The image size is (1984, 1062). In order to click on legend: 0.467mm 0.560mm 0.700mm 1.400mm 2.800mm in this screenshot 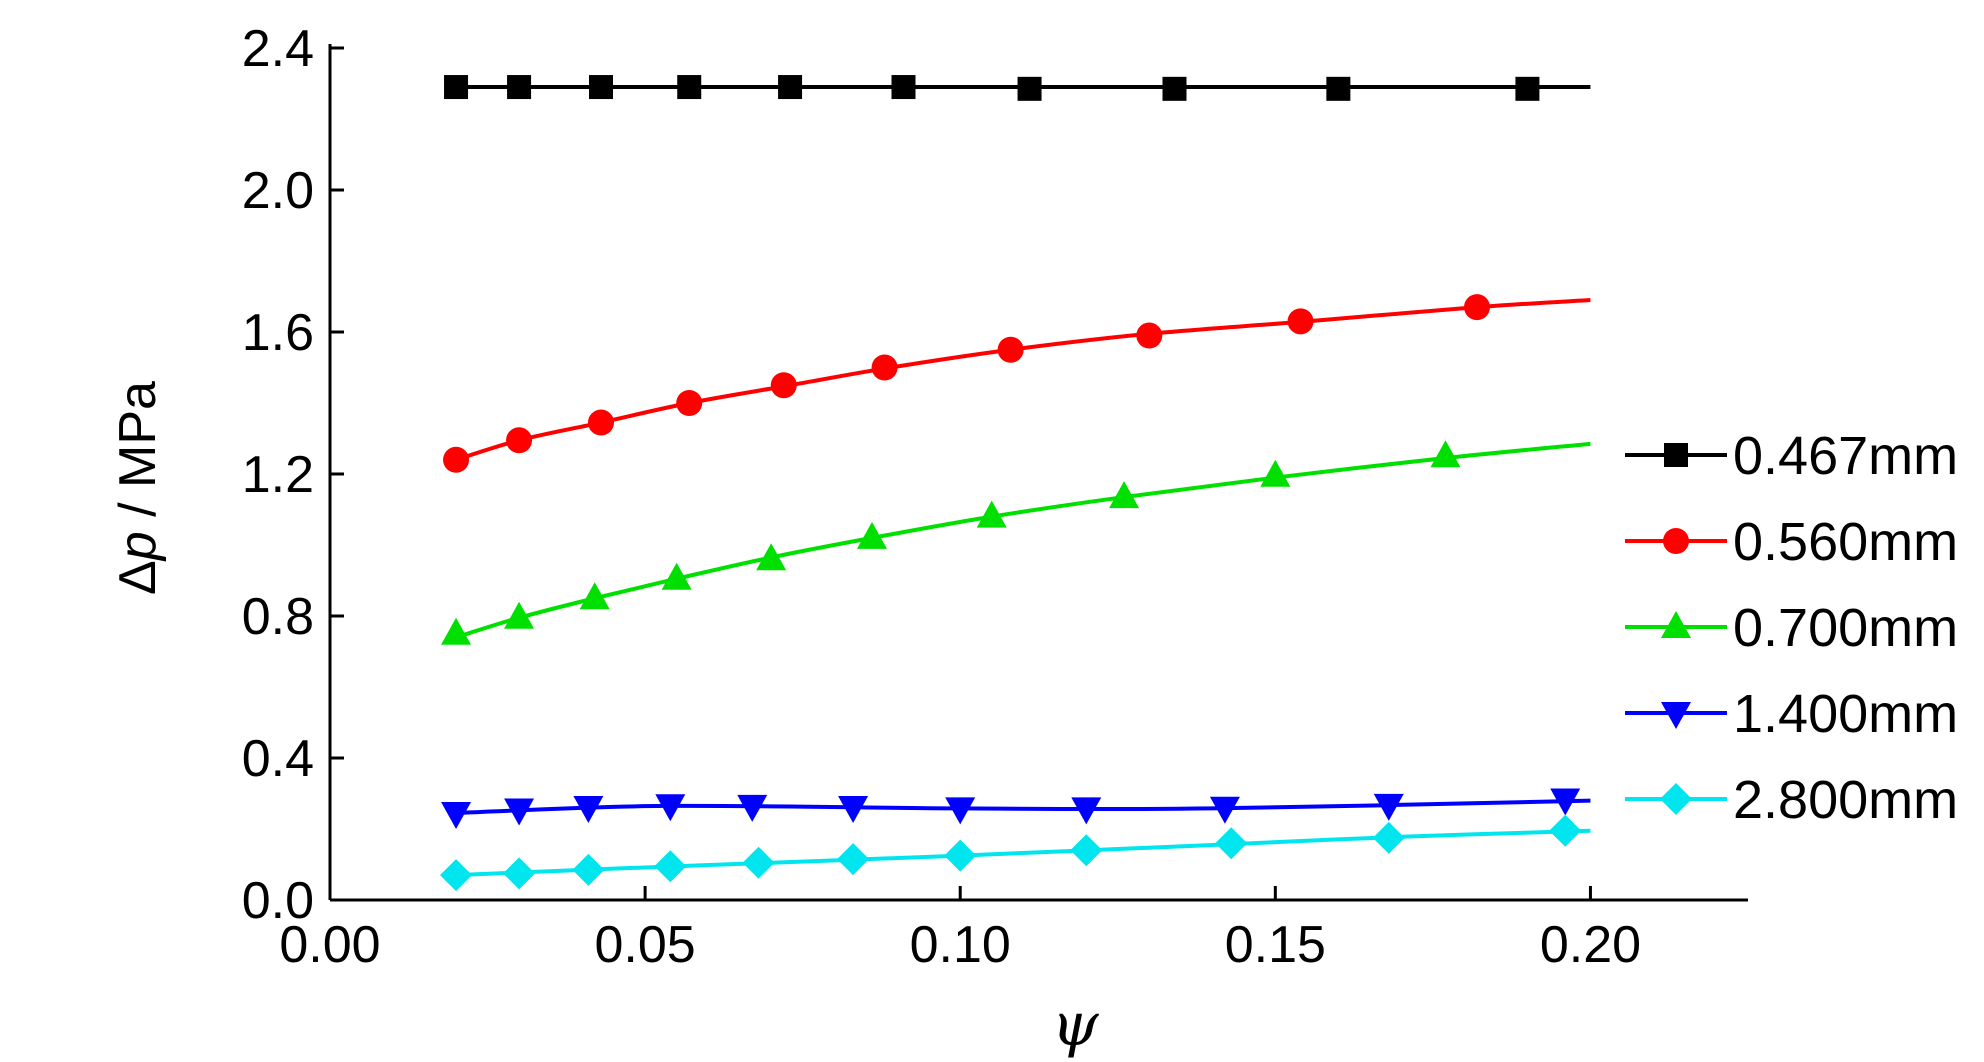, I will do `click(1791, 628)`.